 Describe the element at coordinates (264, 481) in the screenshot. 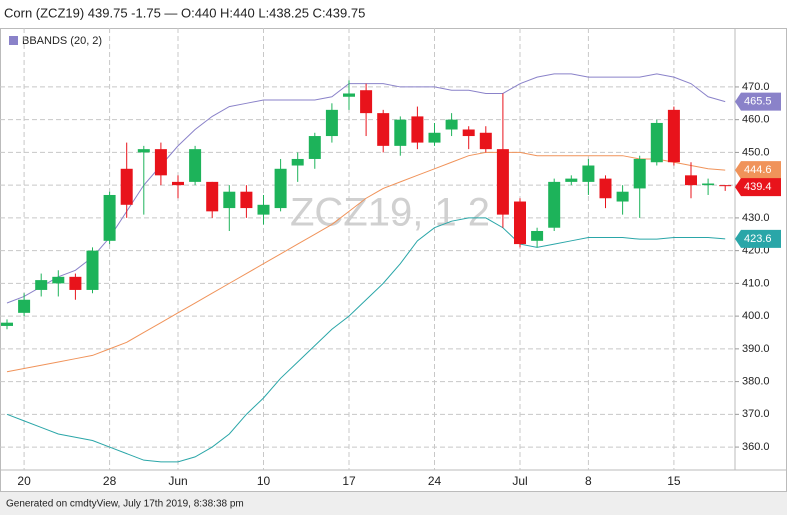

I see `x-tick-label: 10` at that location.